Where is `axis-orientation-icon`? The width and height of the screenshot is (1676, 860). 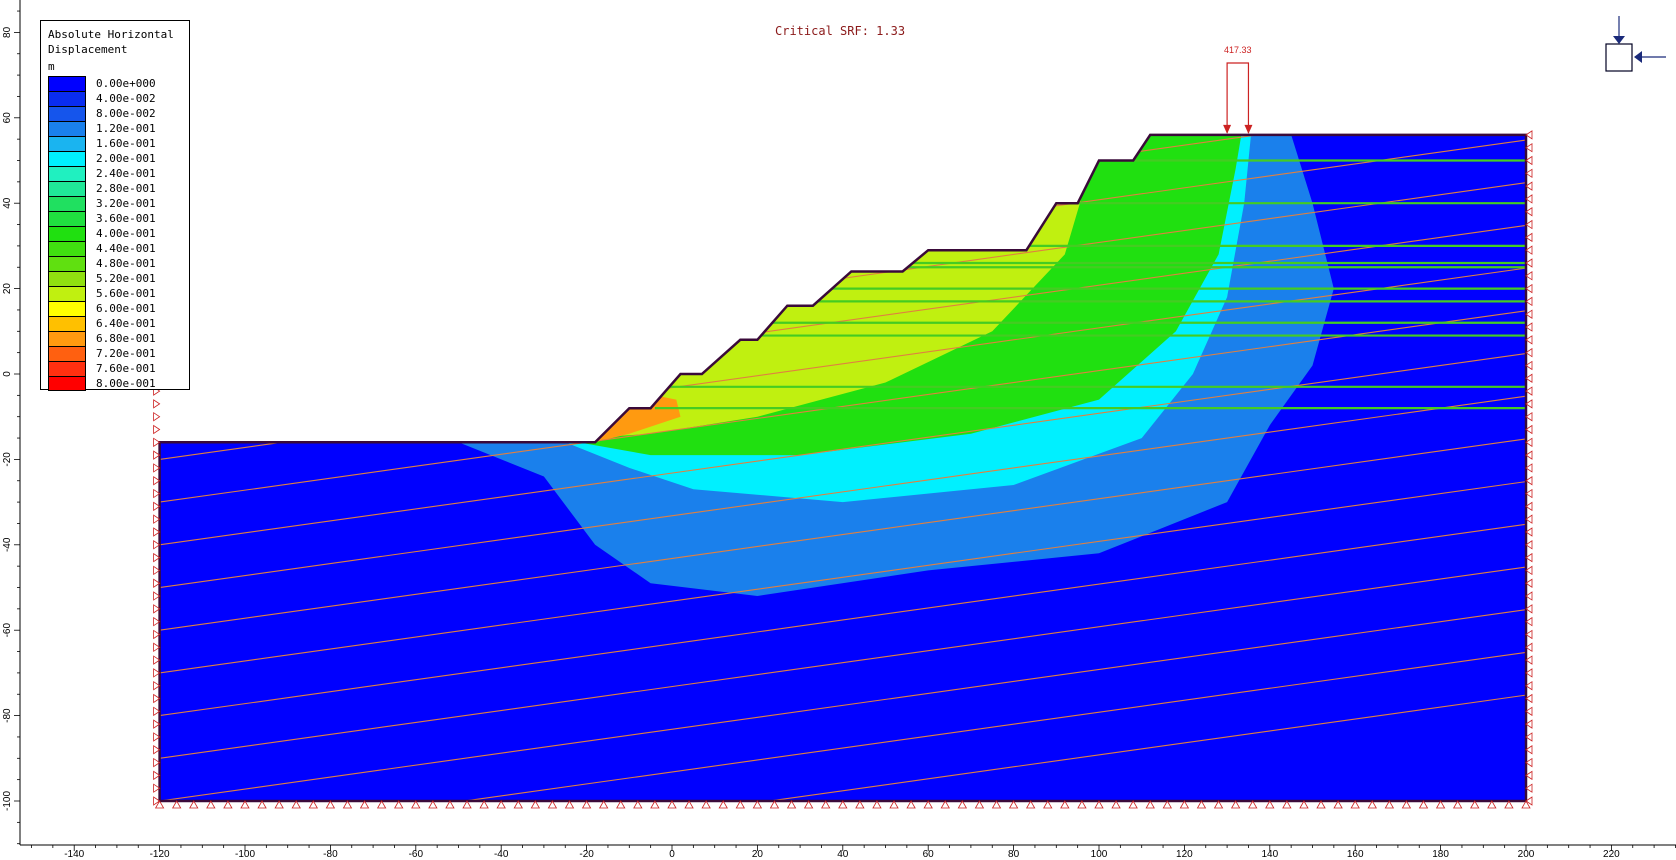 axis-orientation-icon is located at coordinates (1635, 44).